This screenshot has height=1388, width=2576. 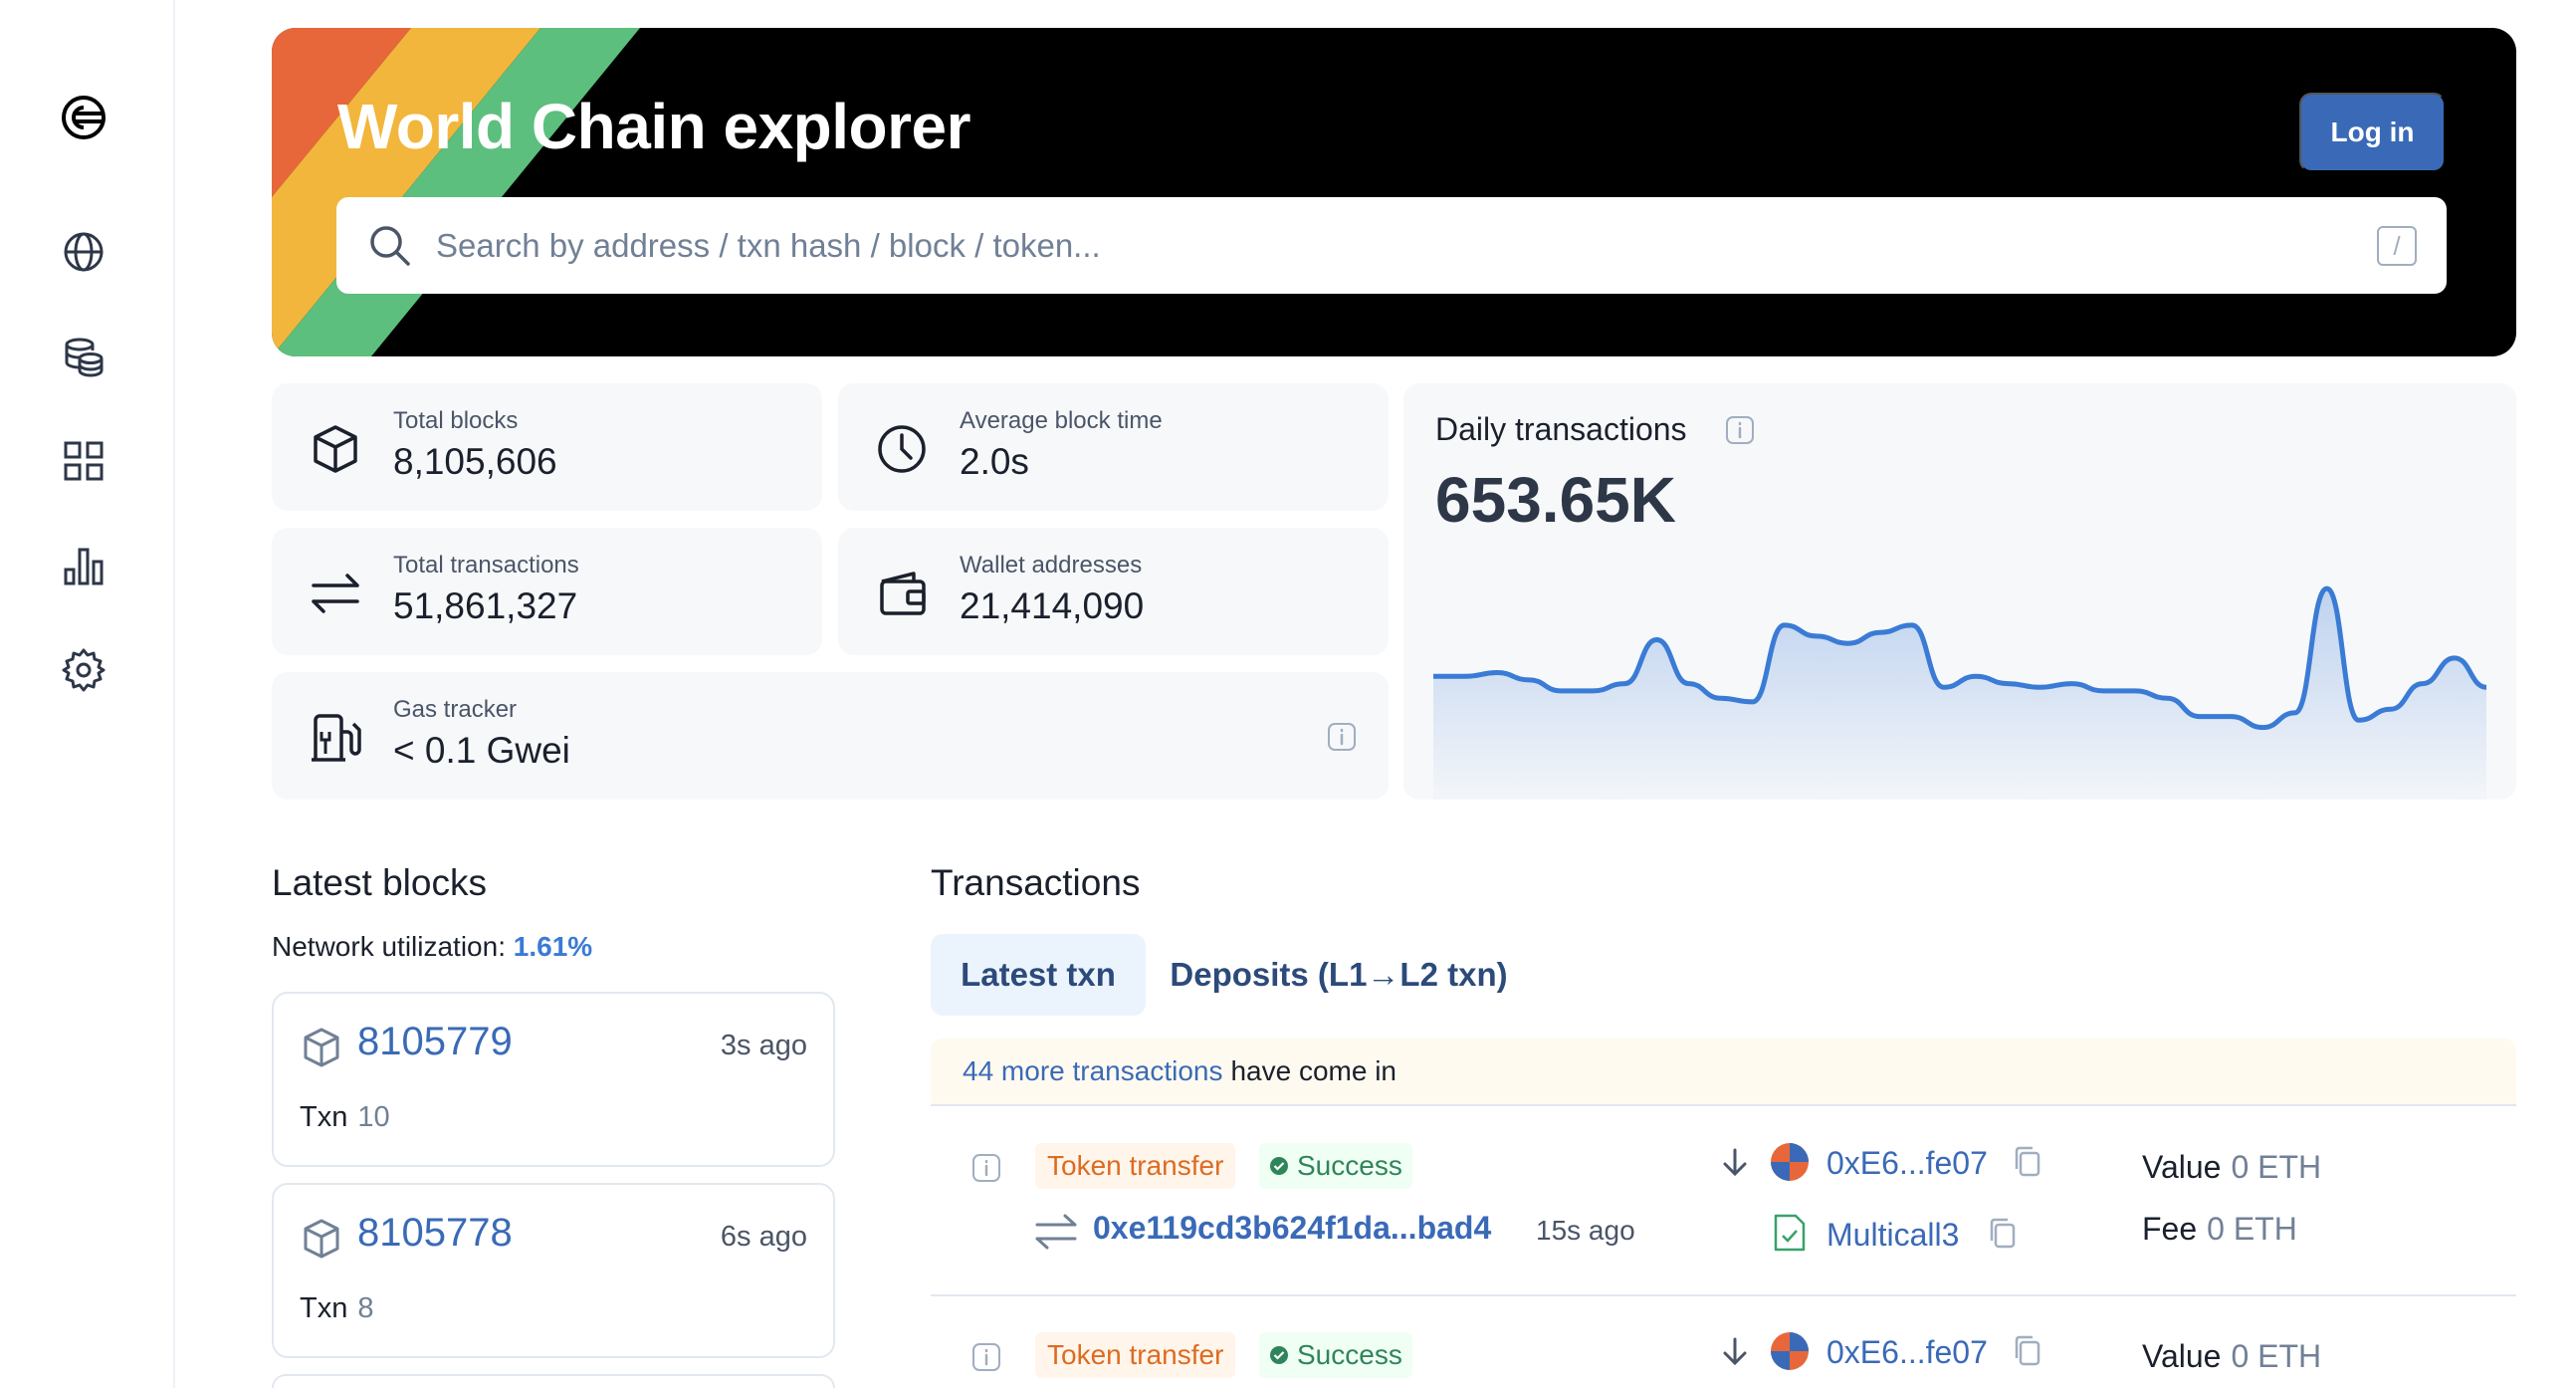 I want to click on globe-icon, so click(x=84, y=252).